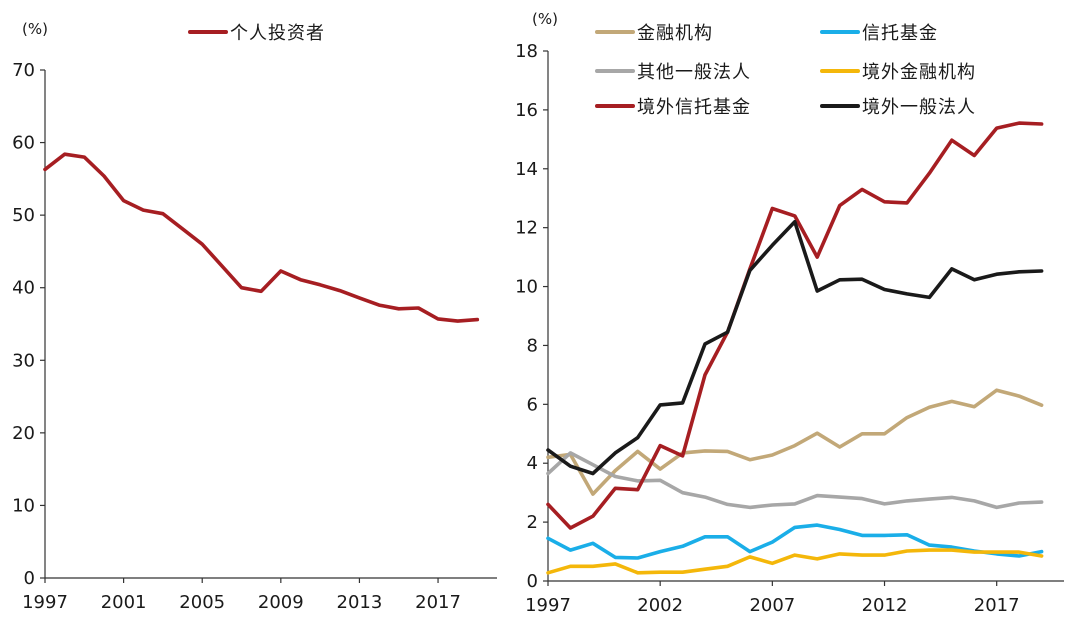 The width and height of the screenshot is (1080, 630). I want to click on y-tick-label: 18, so click(526, 51).